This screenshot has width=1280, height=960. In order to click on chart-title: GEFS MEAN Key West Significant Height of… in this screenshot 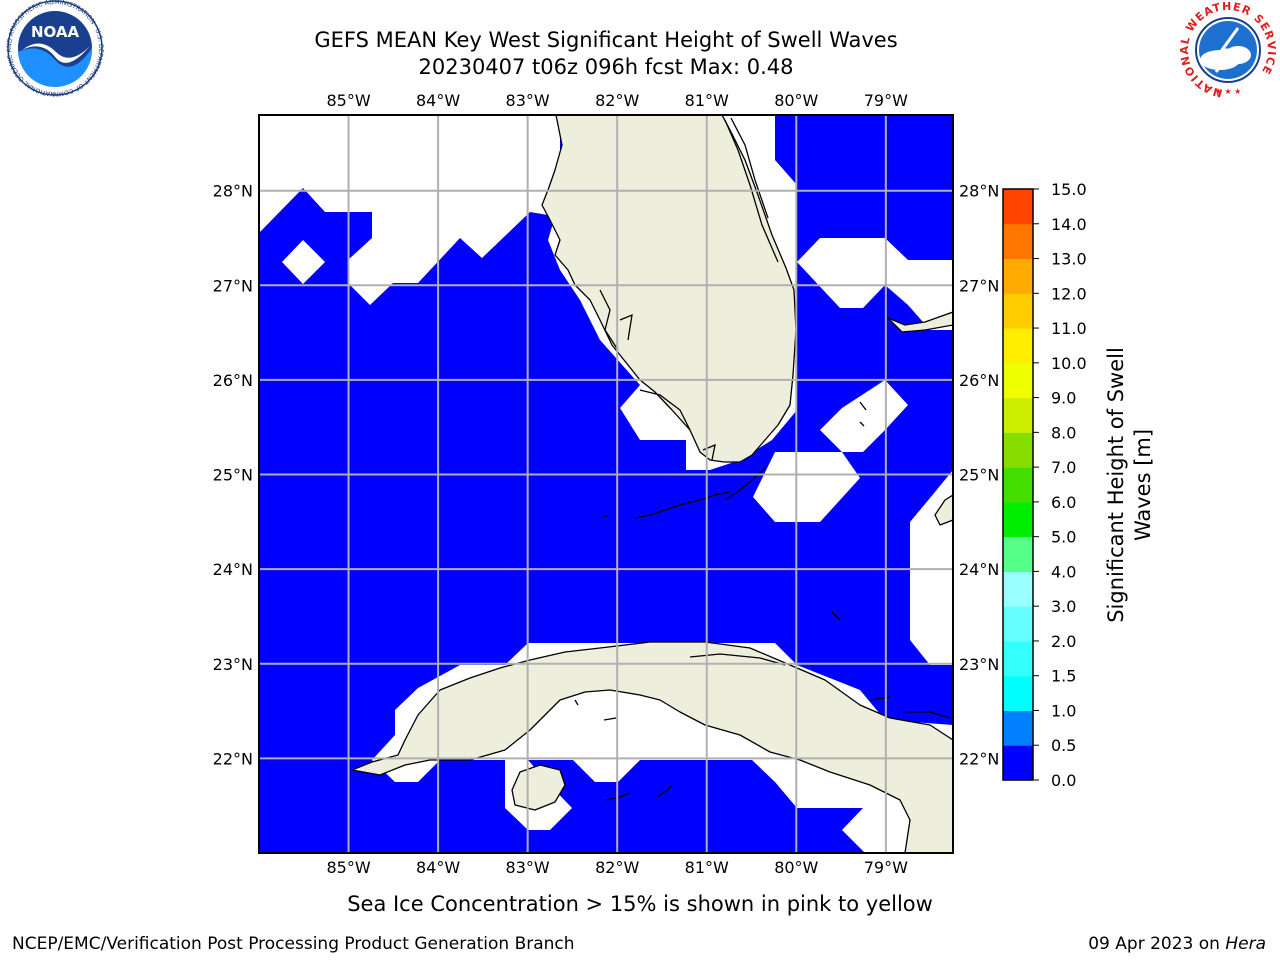, I will do `click(605, 40)`.